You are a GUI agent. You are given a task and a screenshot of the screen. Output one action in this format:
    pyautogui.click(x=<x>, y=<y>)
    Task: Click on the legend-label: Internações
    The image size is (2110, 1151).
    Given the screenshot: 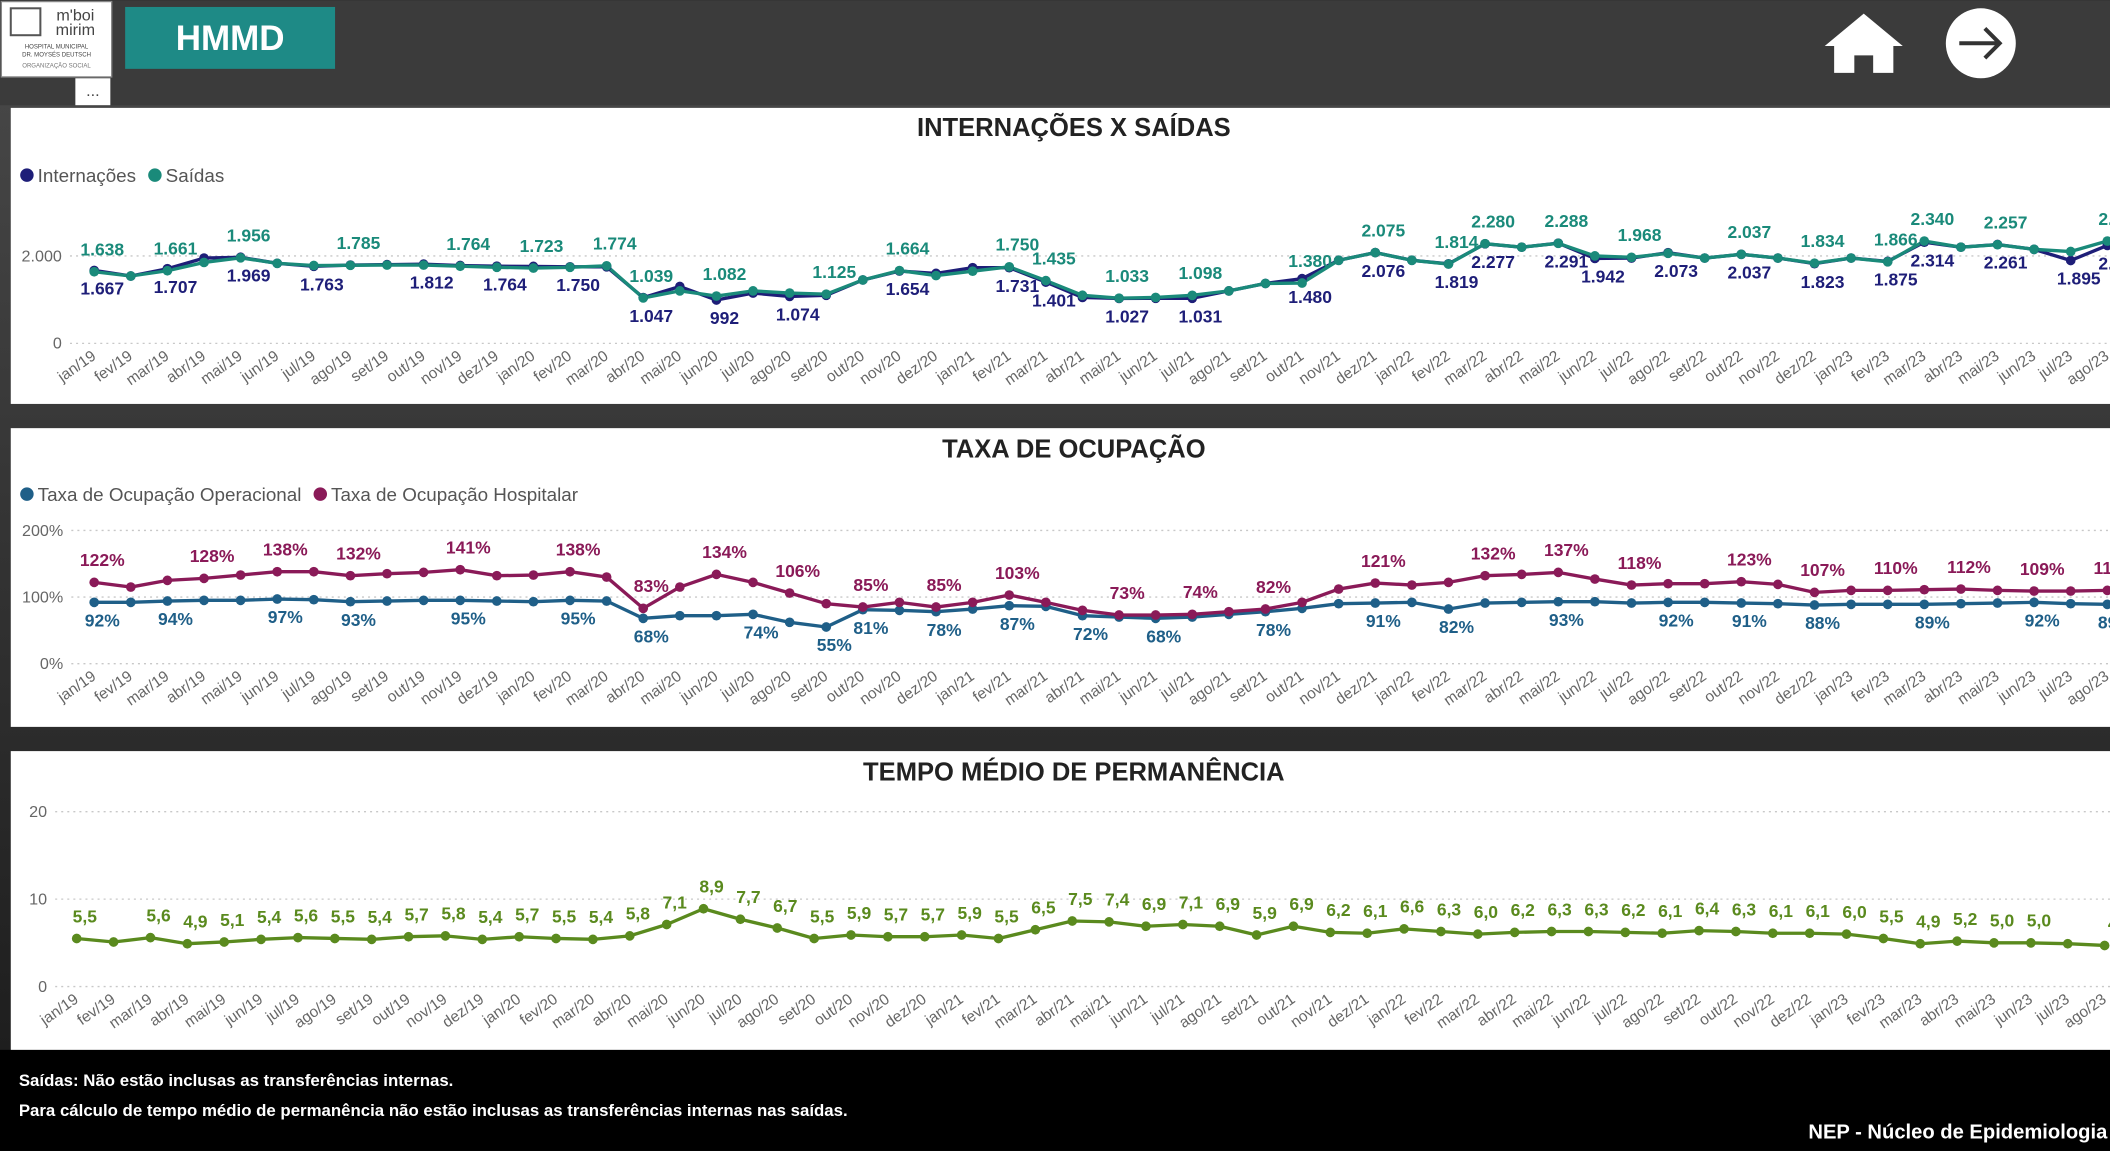 What is the action you would take?
    pyautogui.click(x=87, y=175)
    